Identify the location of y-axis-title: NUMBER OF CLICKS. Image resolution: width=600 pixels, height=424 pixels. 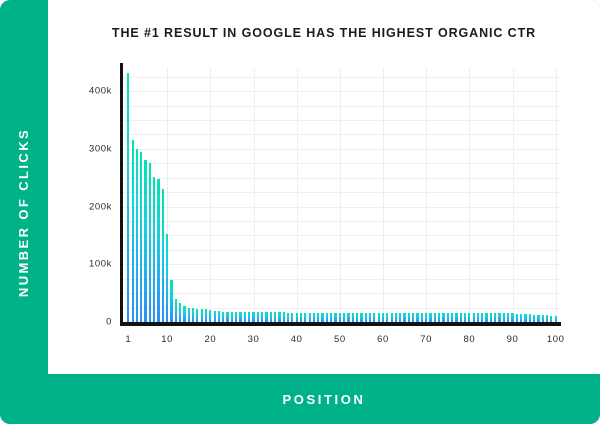
(24, 212).